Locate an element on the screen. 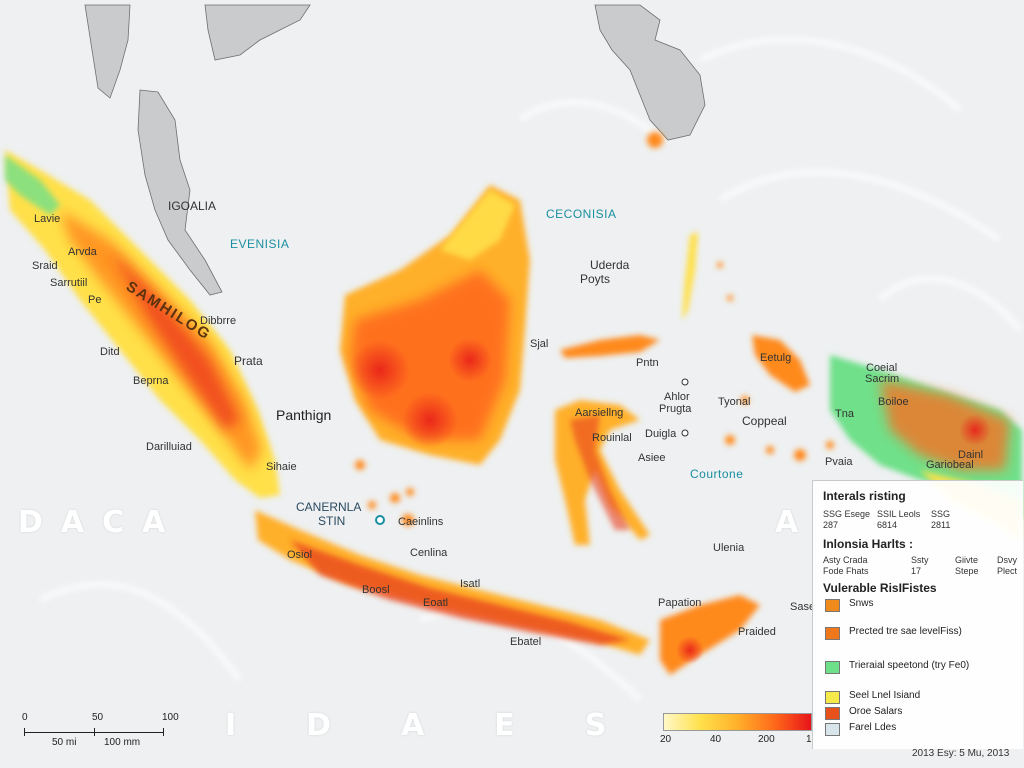 The image size is (1024, 768). north-strip is located at coordinates (690, 276).